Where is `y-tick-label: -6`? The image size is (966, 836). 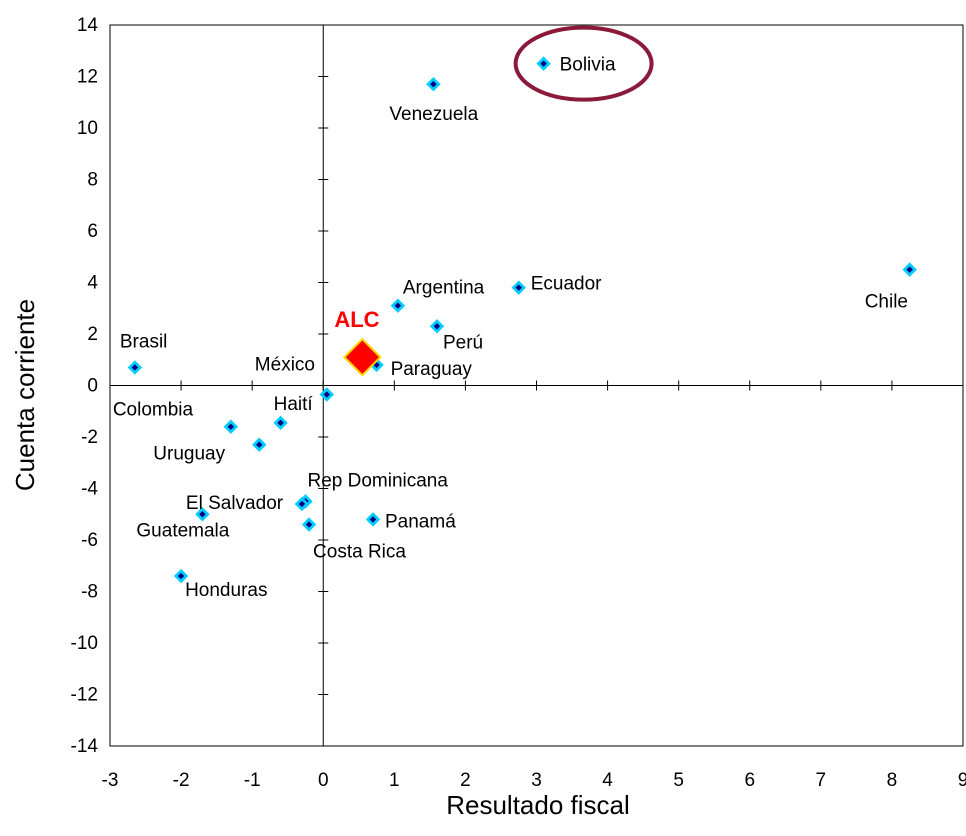
y-tick-label: -6 is located at coordinates (89, 540).